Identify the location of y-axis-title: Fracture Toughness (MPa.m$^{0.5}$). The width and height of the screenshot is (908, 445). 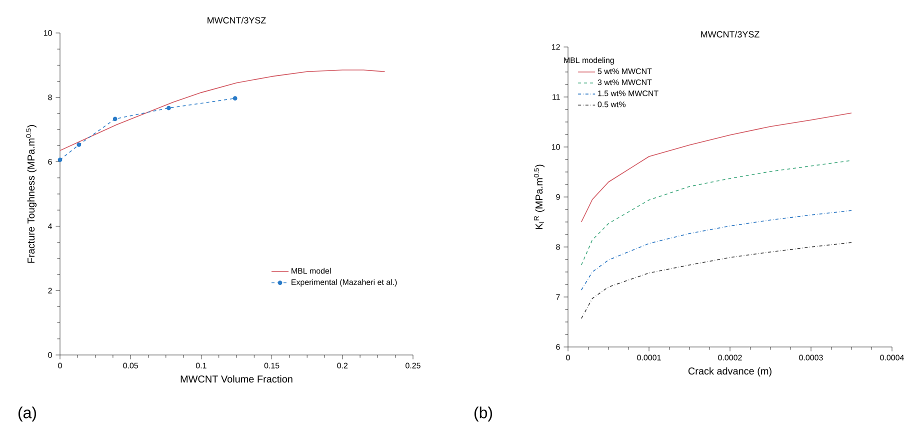
(31, 194).